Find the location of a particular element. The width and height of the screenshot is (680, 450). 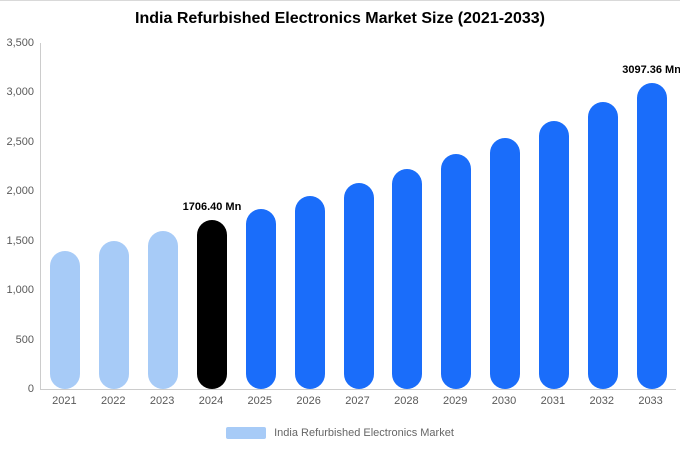

bar-2025 is located at coordinates (260, 298).